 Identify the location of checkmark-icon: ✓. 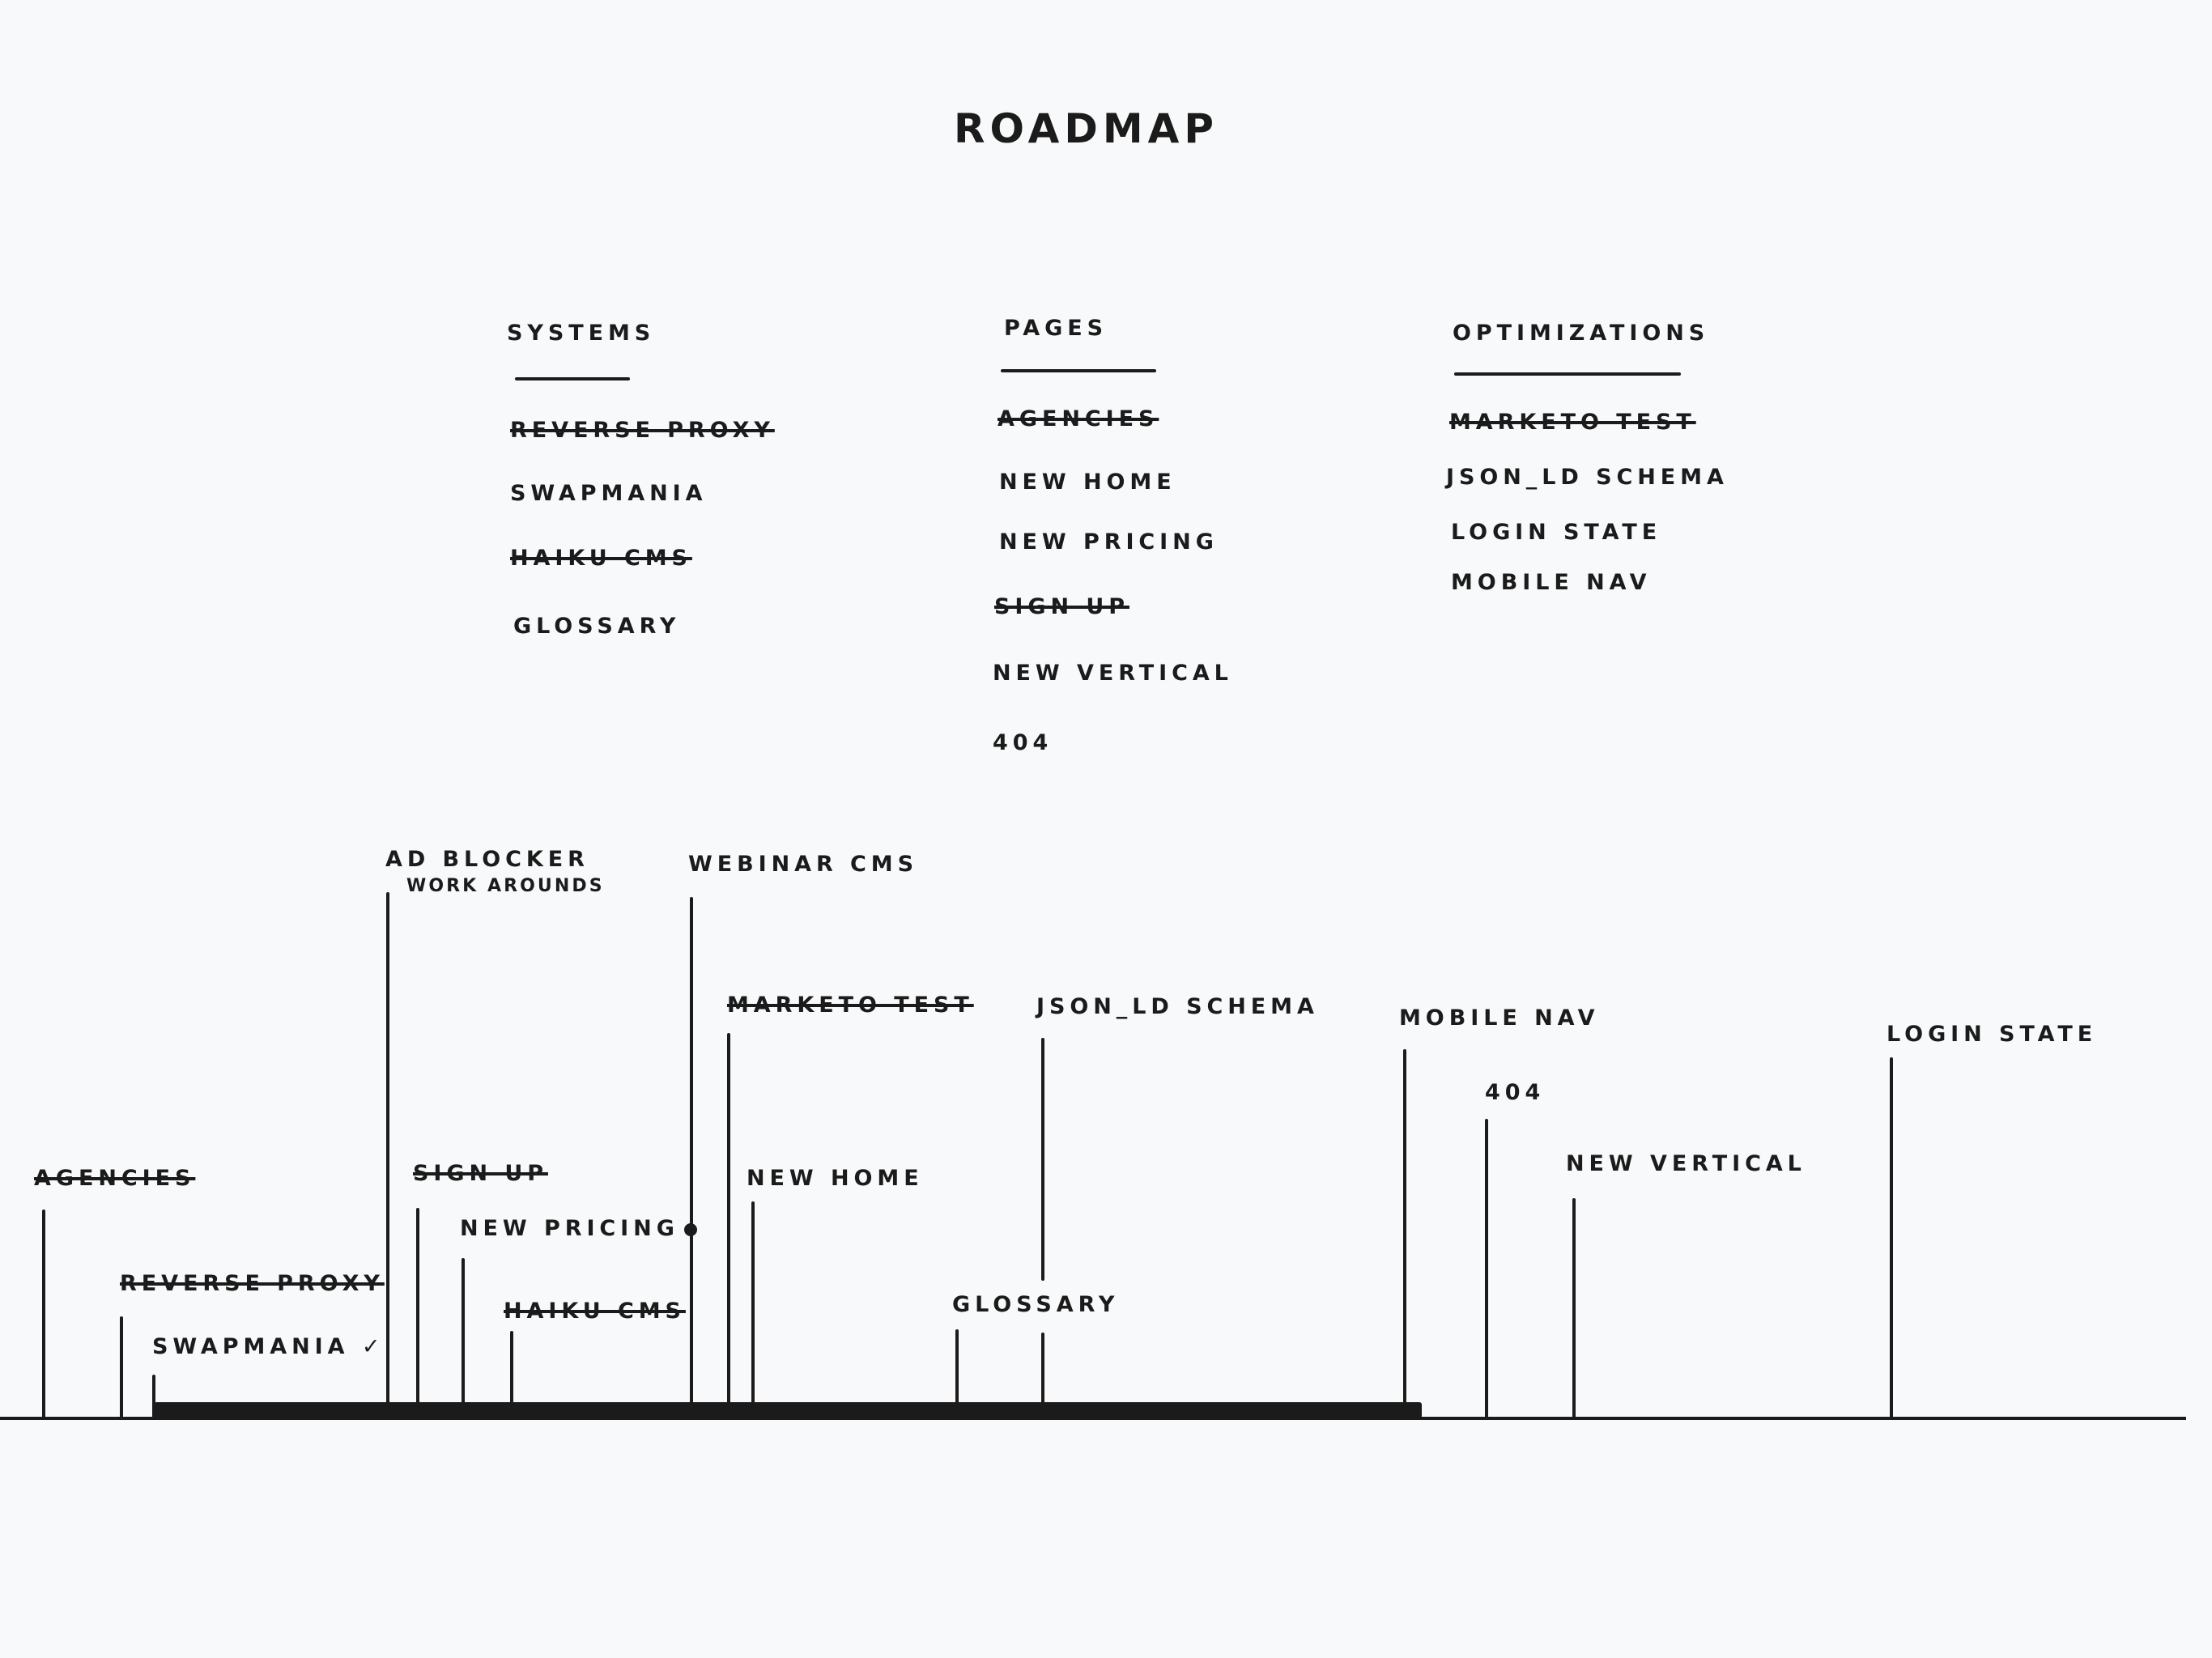
(373, 1346).